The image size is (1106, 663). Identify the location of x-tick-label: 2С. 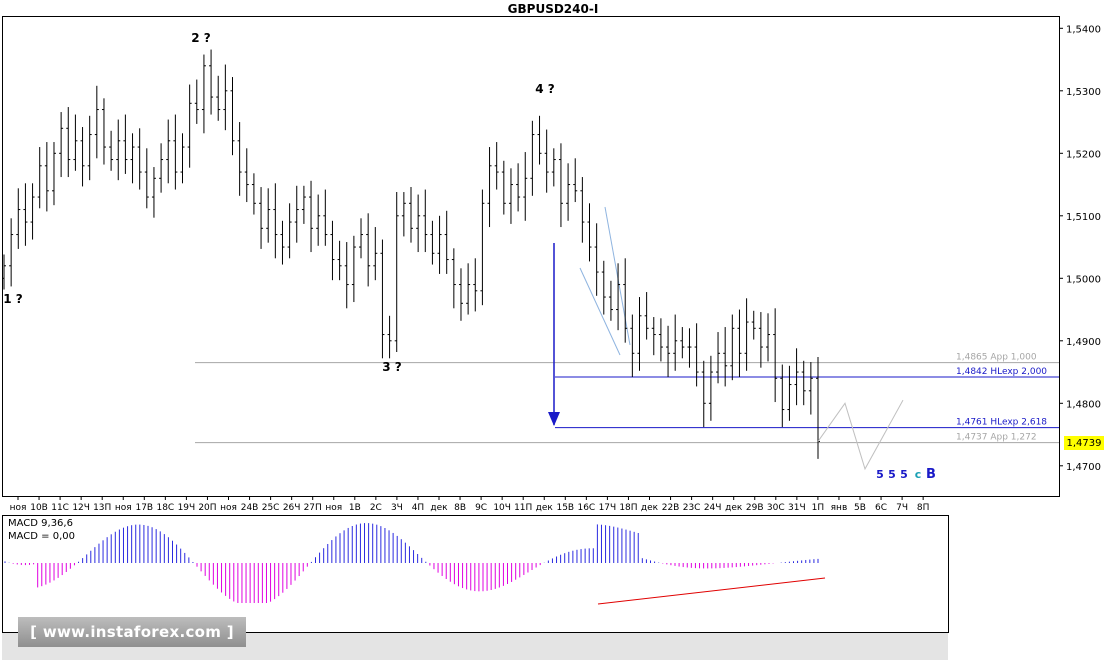
(376, 508).